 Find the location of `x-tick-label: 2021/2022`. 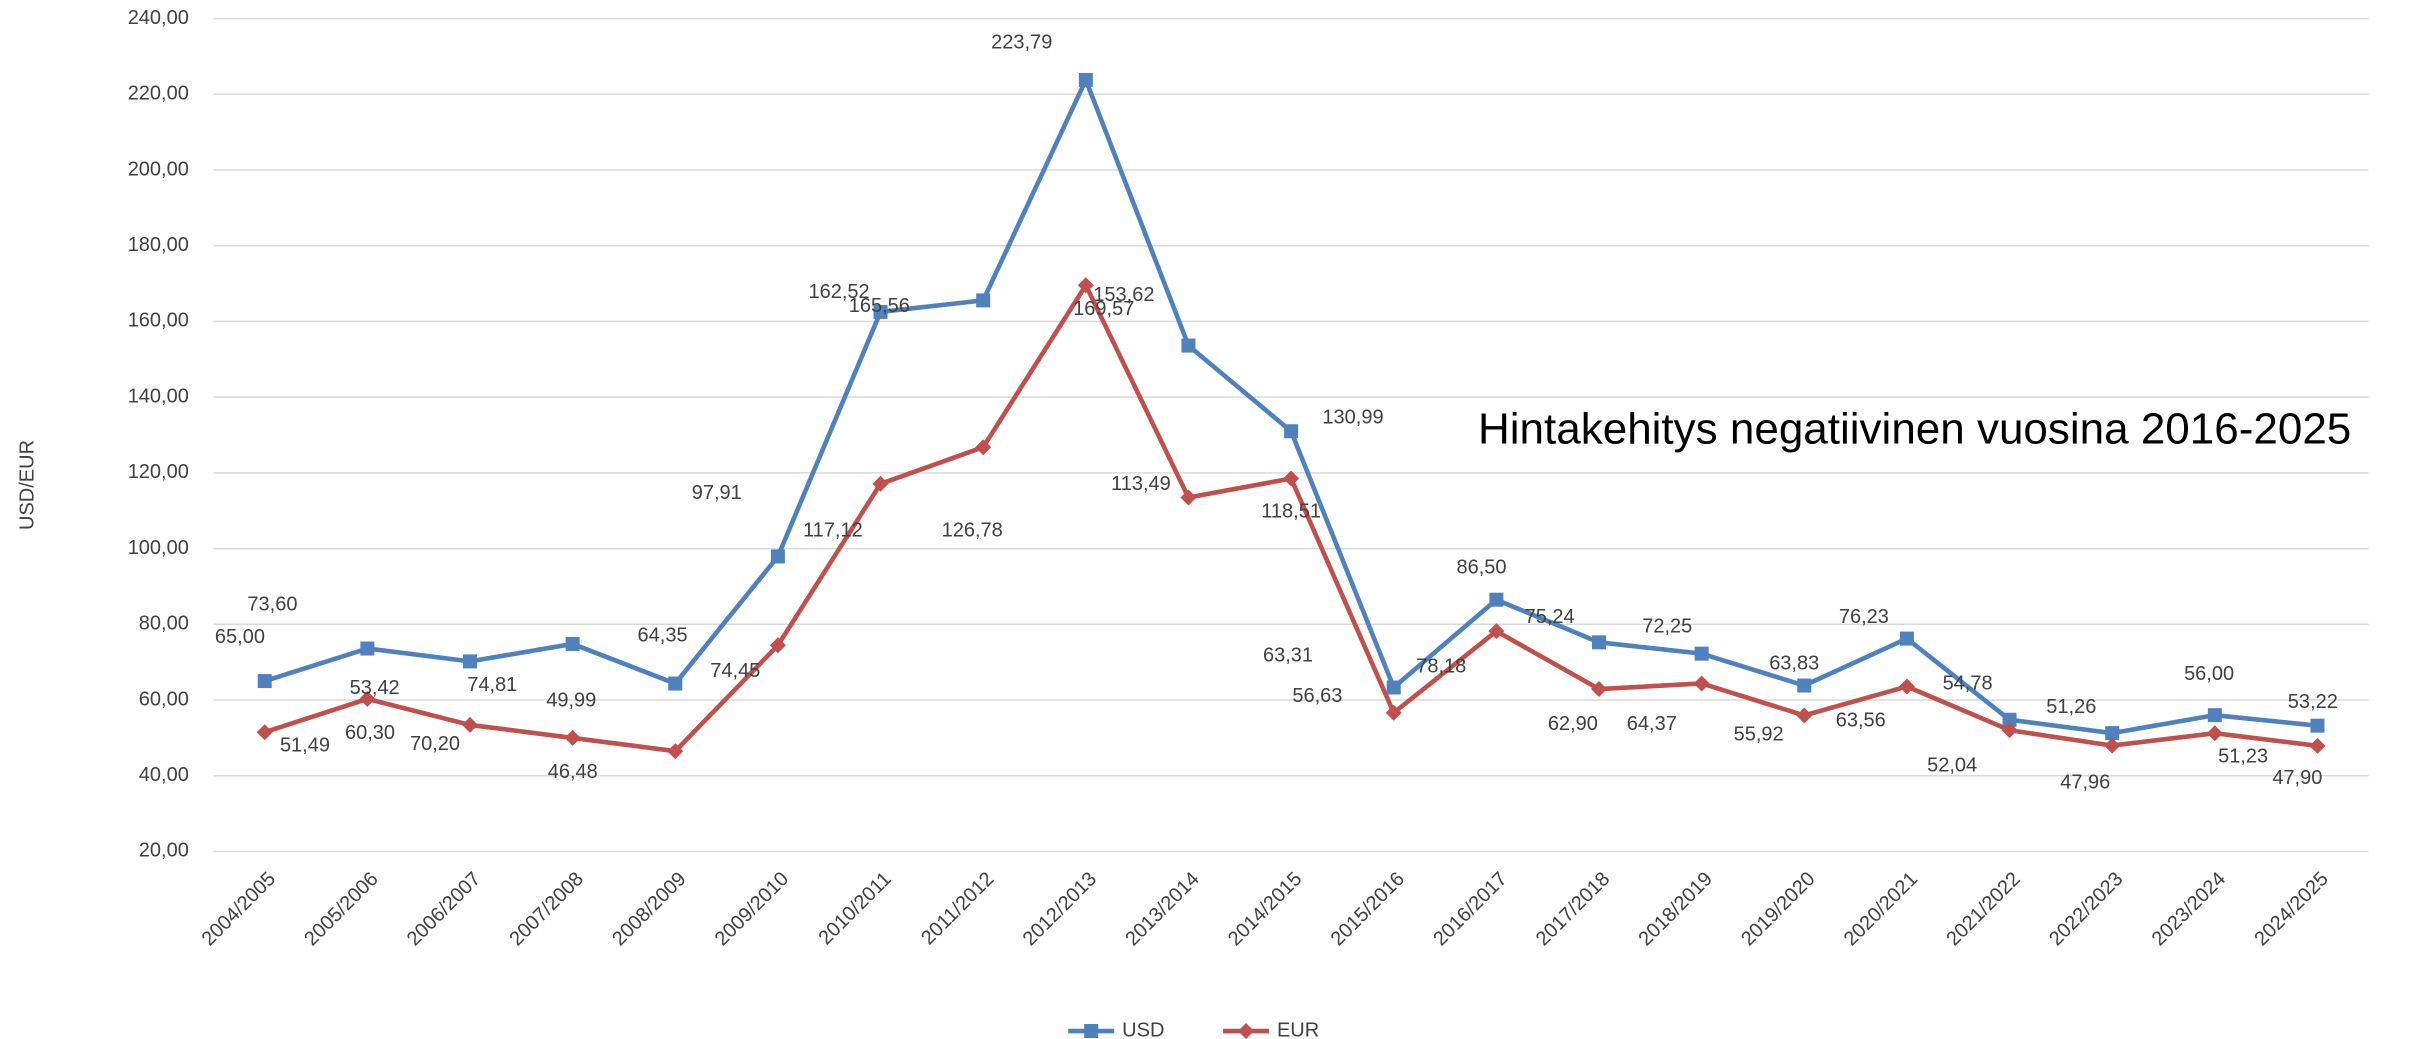

x-tick-label: 2021/2022 is located at coordinates (1983, 909).